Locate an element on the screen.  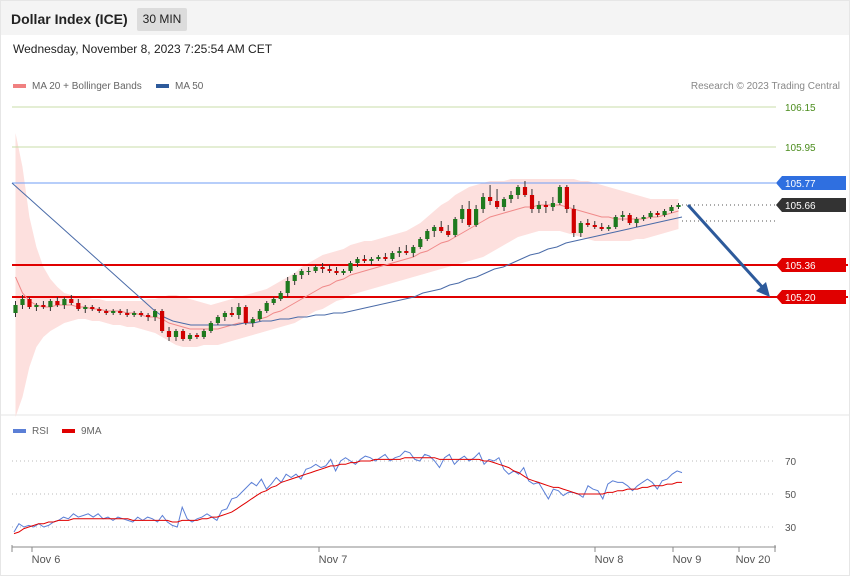
x-tick-label: Nov 6 is located at coordinates (46, 560).